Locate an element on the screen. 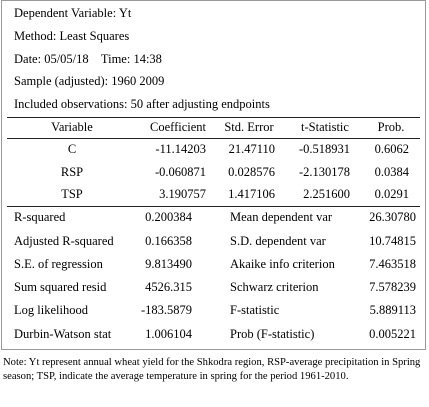  stat-f-statistic-label: F-statistic is located at coordinates (255, 310).